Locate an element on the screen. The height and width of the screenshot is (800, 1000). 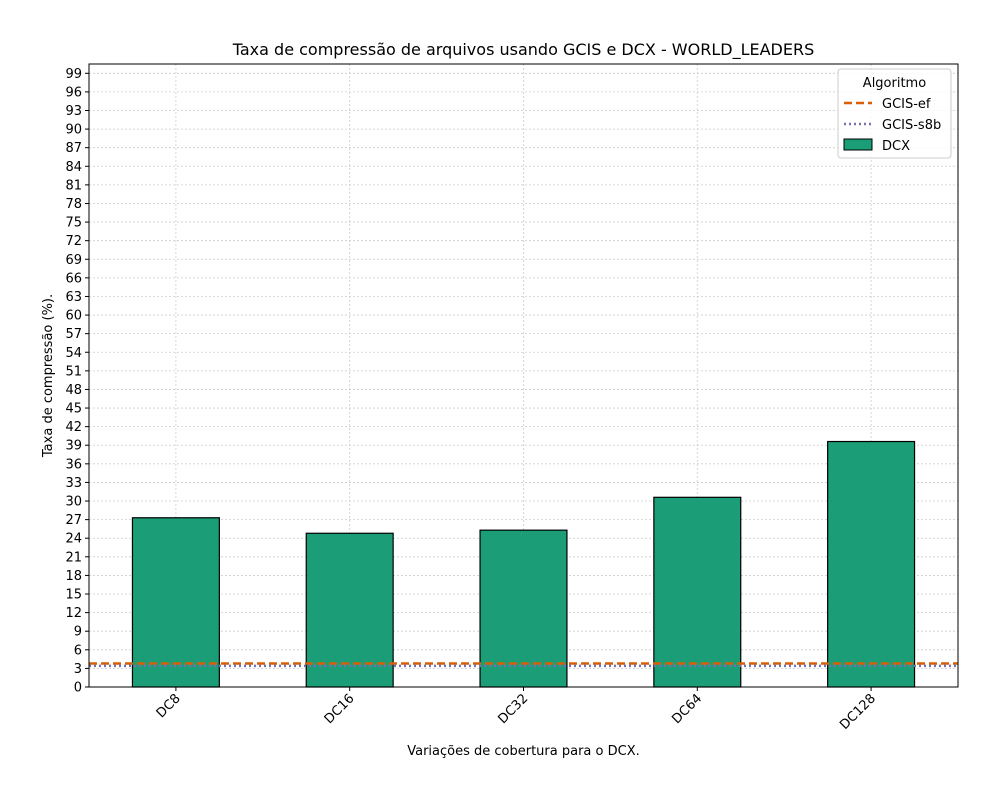
x-ticks: DC8 DC16 DC32 DC64 DC128 is located at coordinates (516, 710).